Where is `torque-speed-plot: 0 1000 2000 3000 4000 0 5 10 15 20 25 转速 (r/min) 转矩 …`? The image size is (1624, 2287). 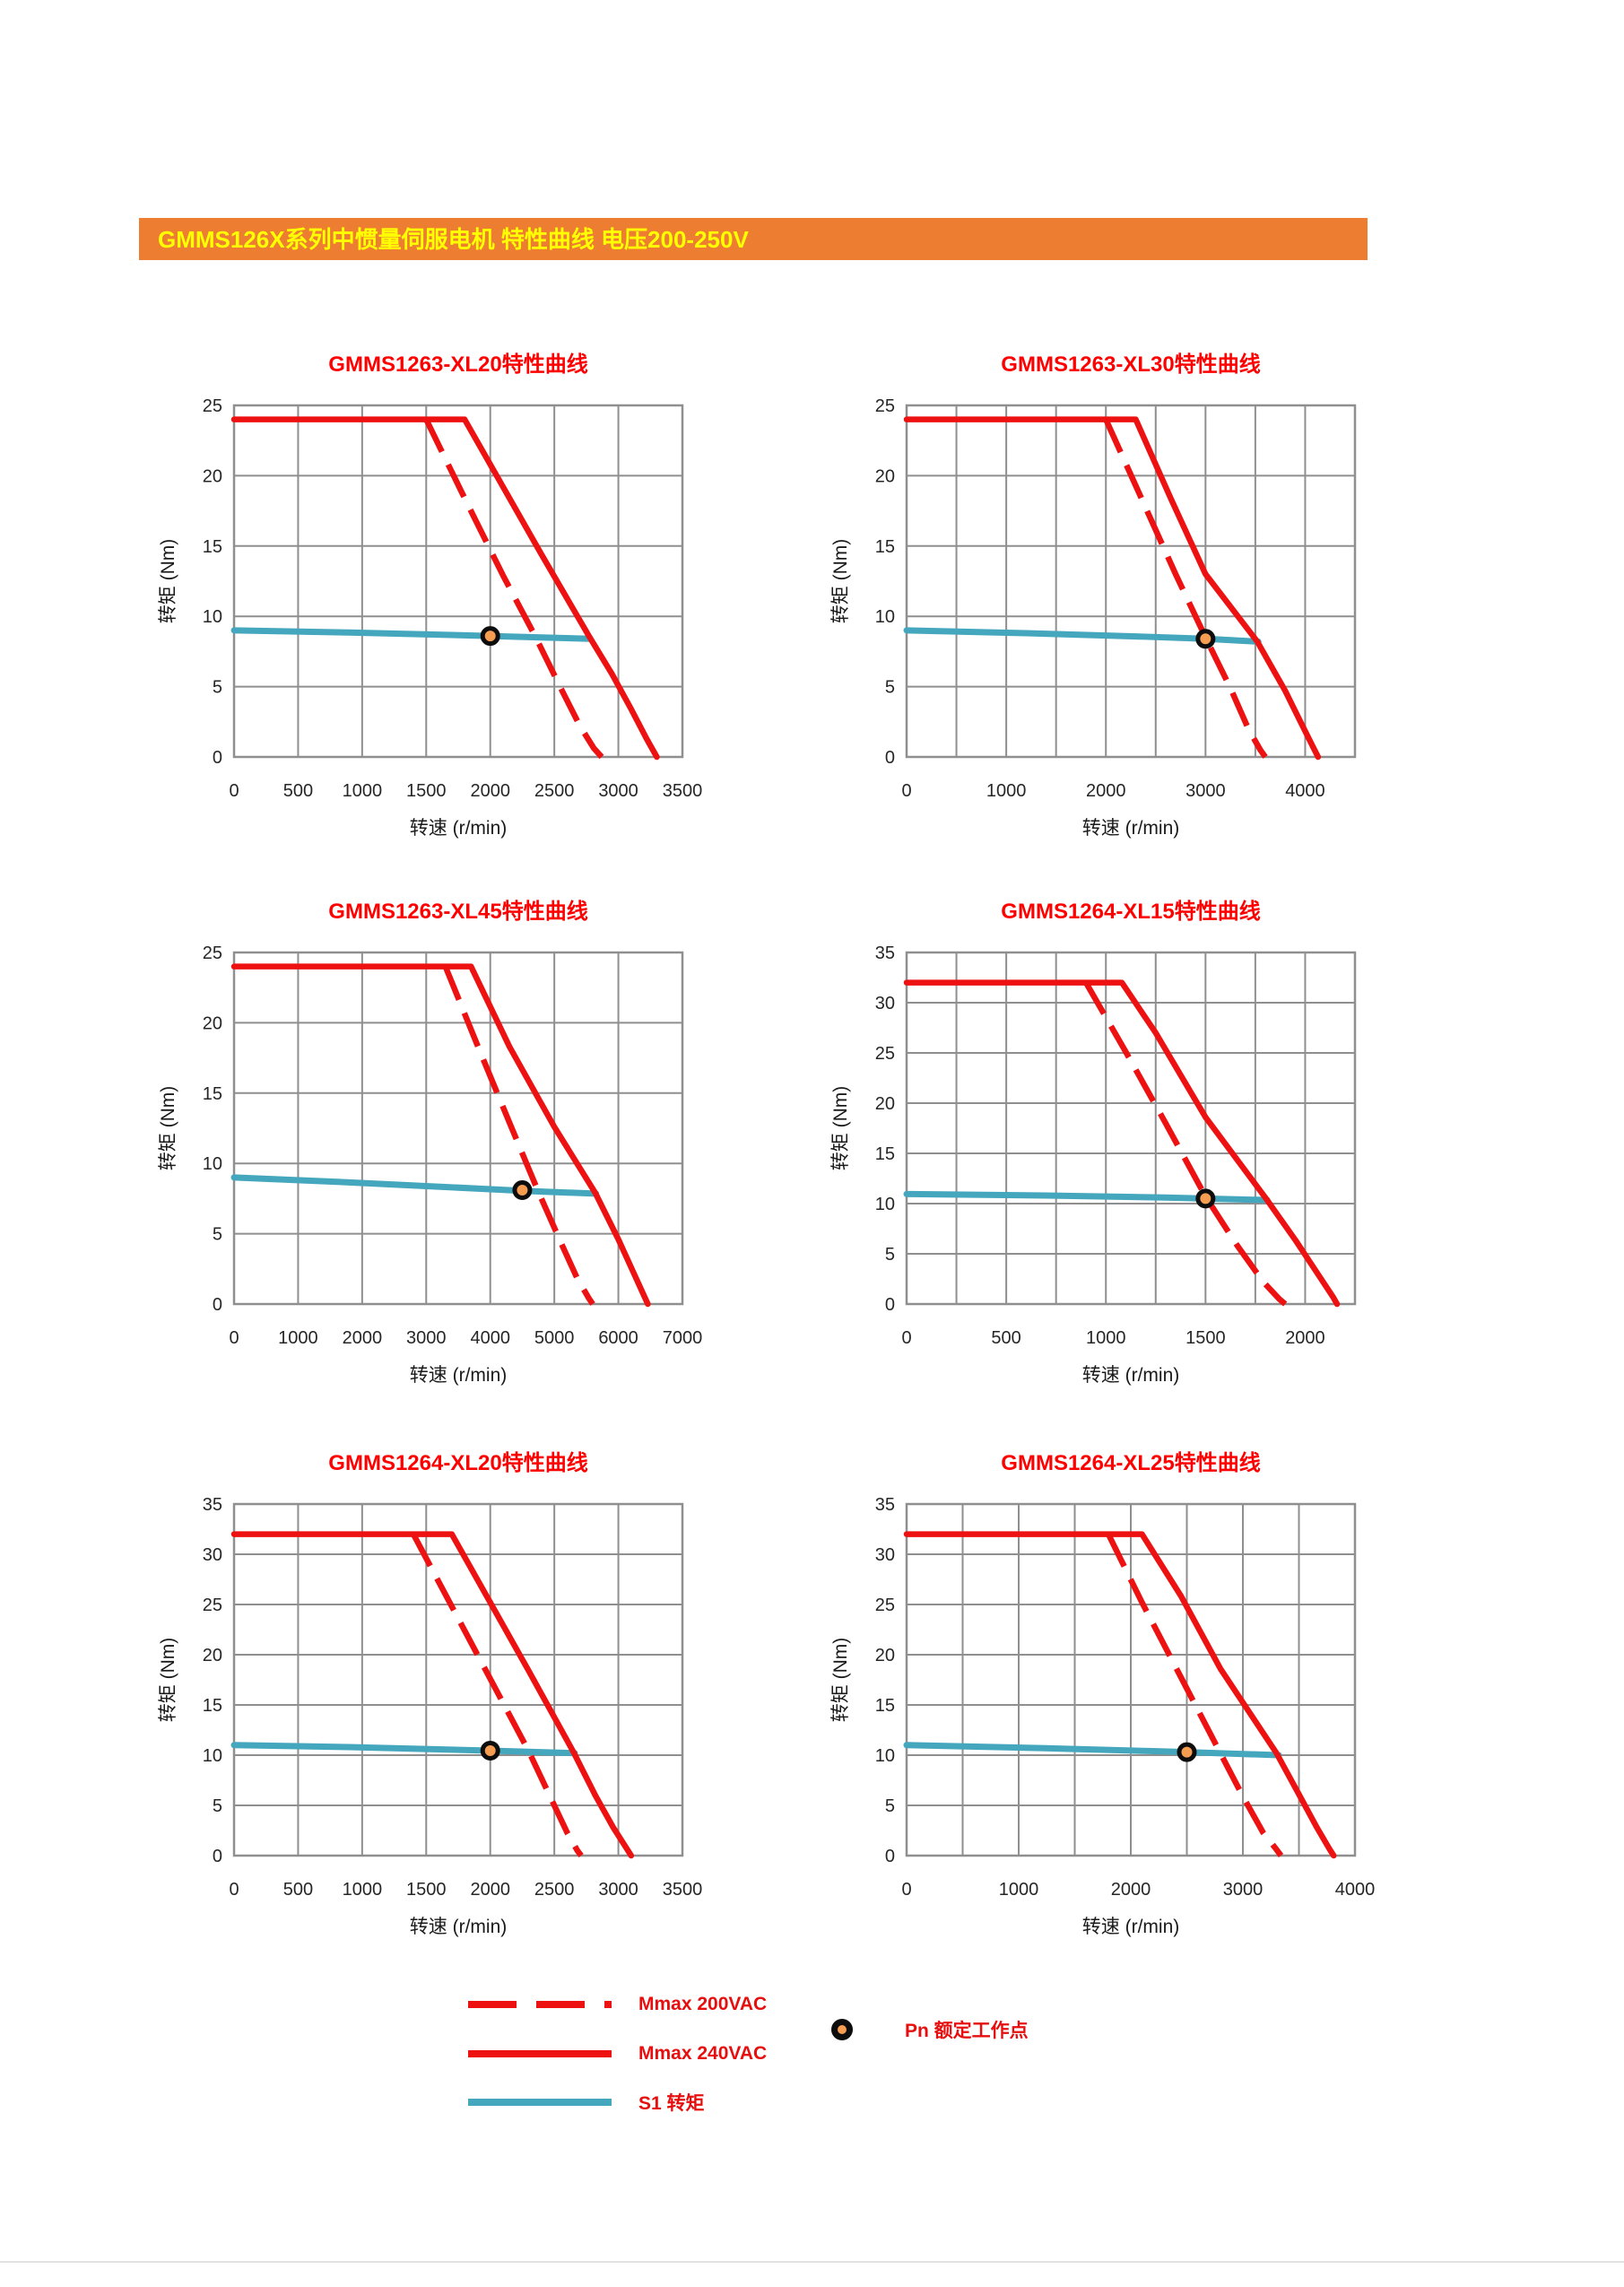 torque-speed-plot: 0 1000 2000 3000 4000 0 5 10 15 20 25 转速 (r/min) 转矩 … is located at coordinates (1093, 617).